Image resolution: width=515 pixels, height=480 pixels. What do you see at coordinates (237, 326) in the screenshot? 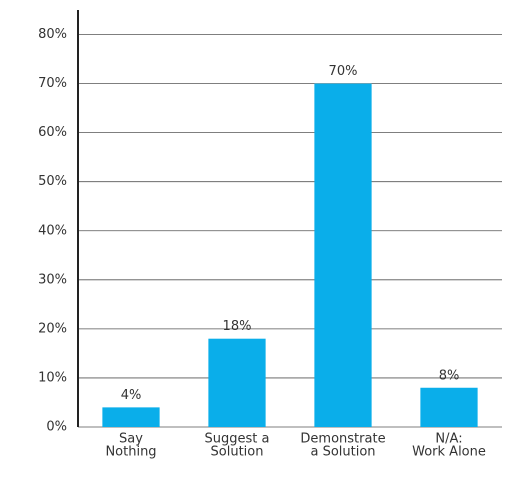
I see `value-label: 18%` at bounding box center [237, 326].